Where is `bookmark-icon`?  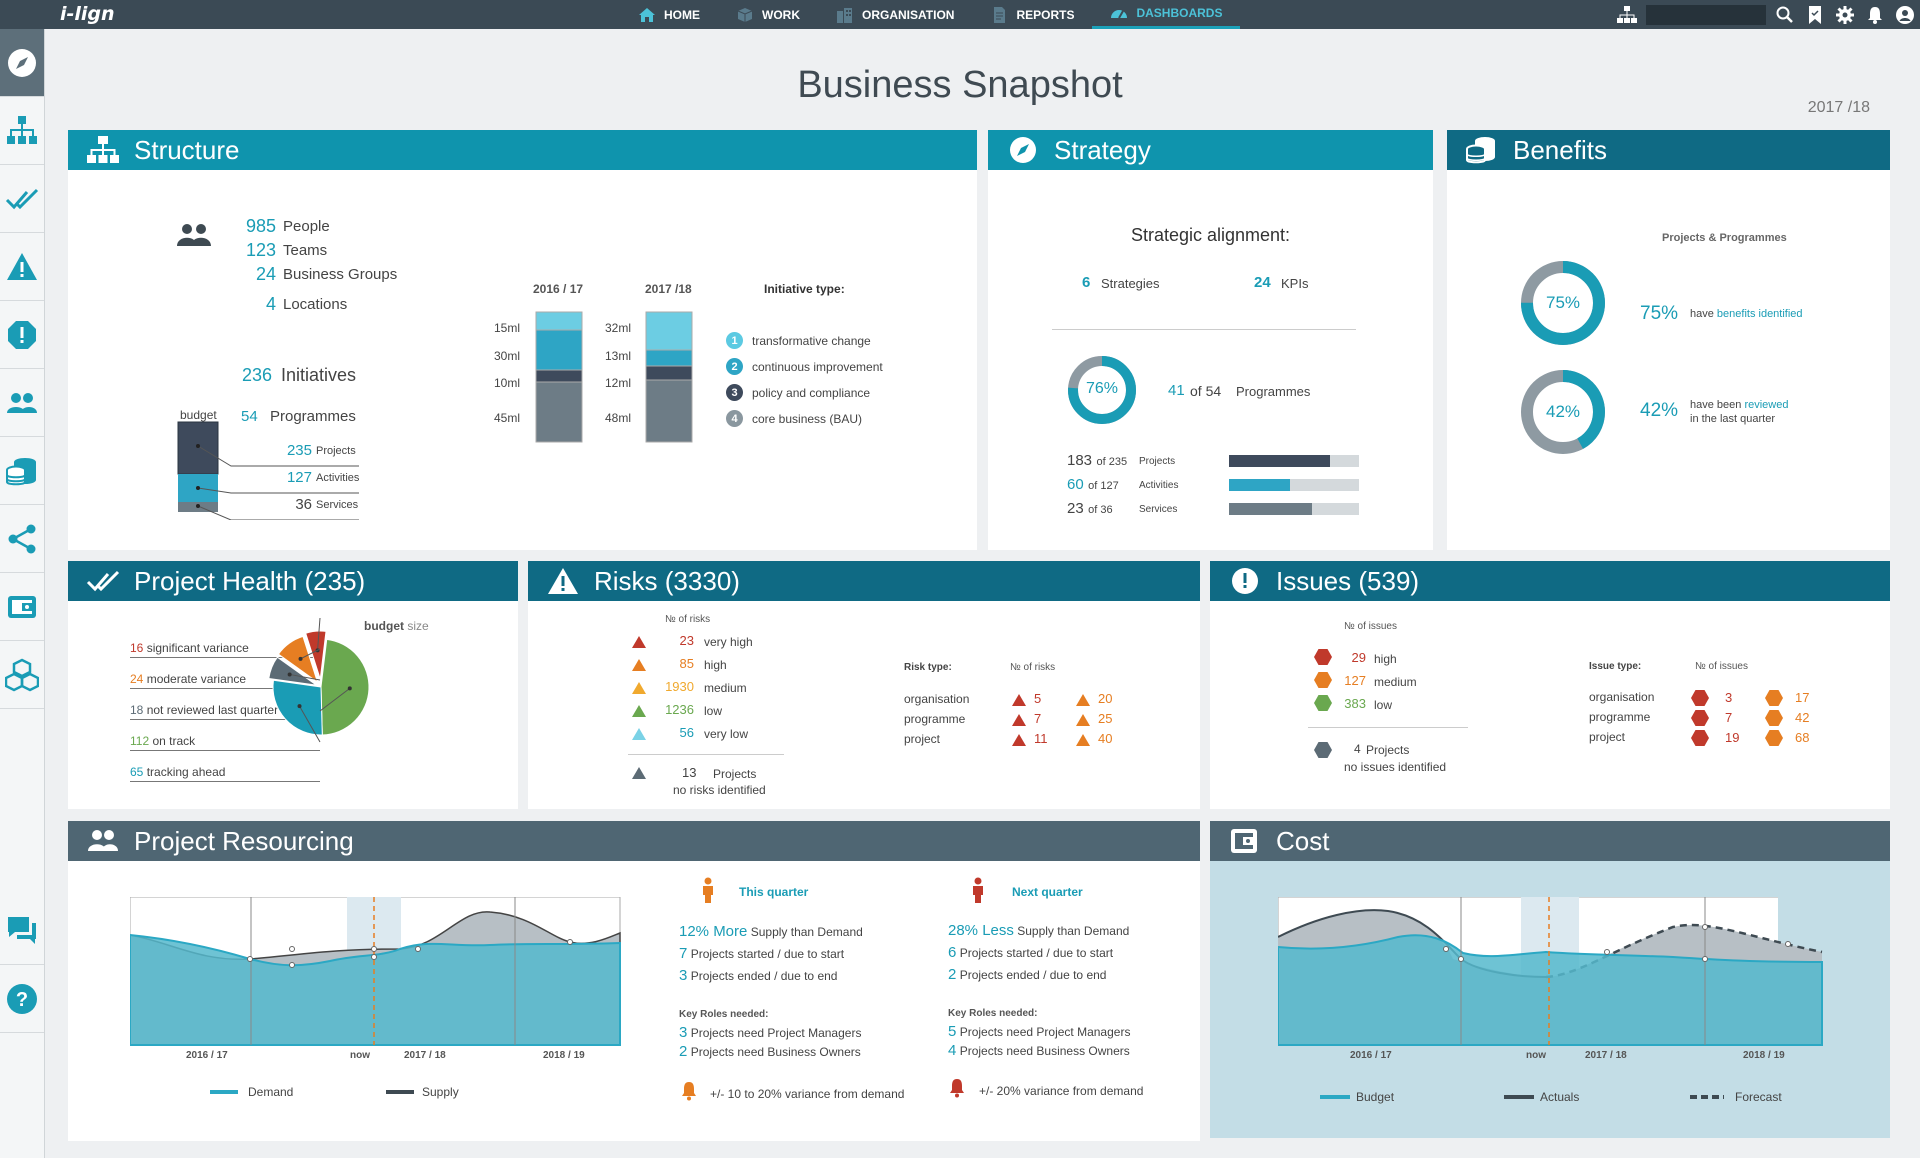 bookmark-icon is located at coordinates (1815, 14).